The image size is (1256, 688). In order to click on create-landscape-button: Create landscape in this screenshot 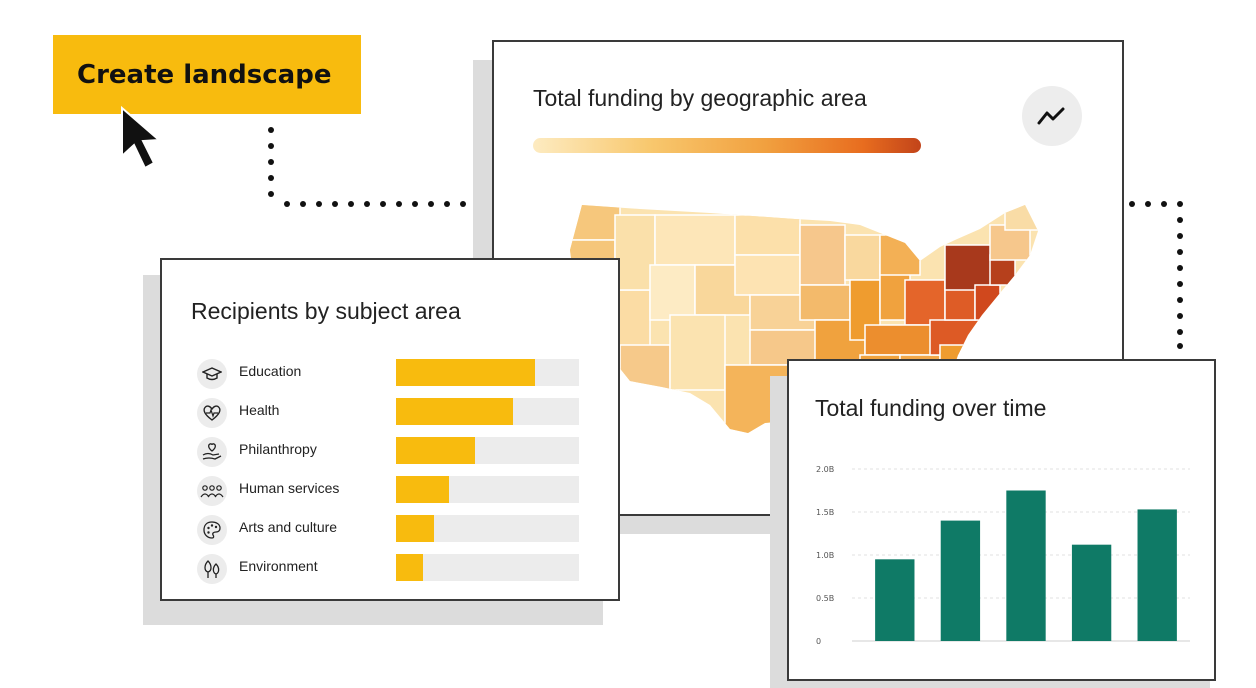, I will do `click(207, 74)`.